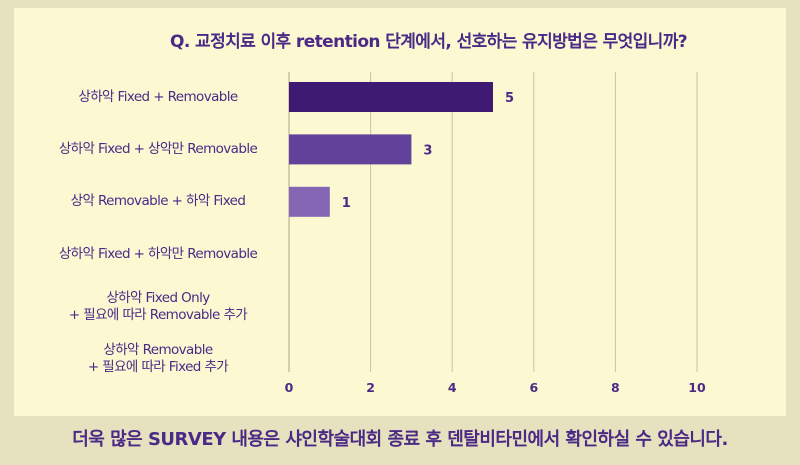 This screenshot has width=800, height=465. Describe the element at coordinates (697, 387) in the screenshot. I see `x-tick-label: 10` at that location.